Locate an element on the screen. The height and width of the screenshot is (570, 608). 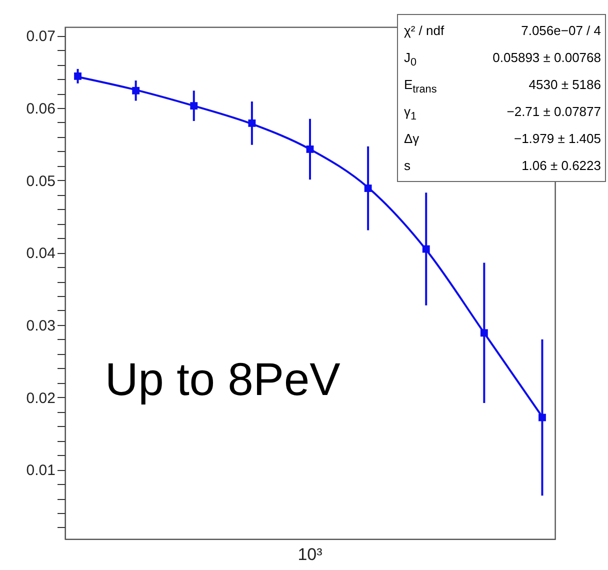
y-tick-label: 0.04 is located at coordinates (41, 253).